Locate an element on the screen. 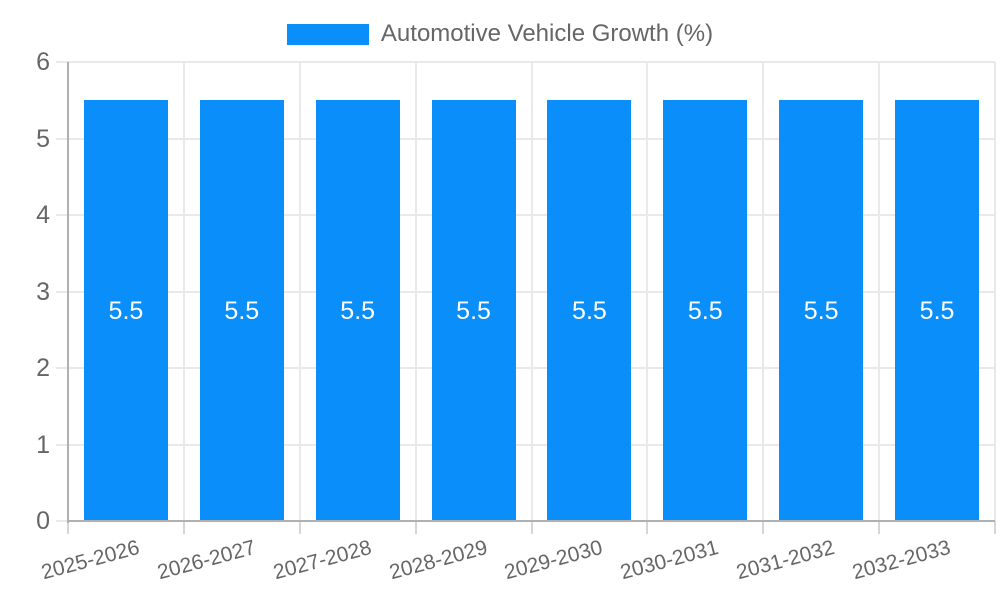  y-axis-tick-label: 6 is located at coordinates (43, 62).